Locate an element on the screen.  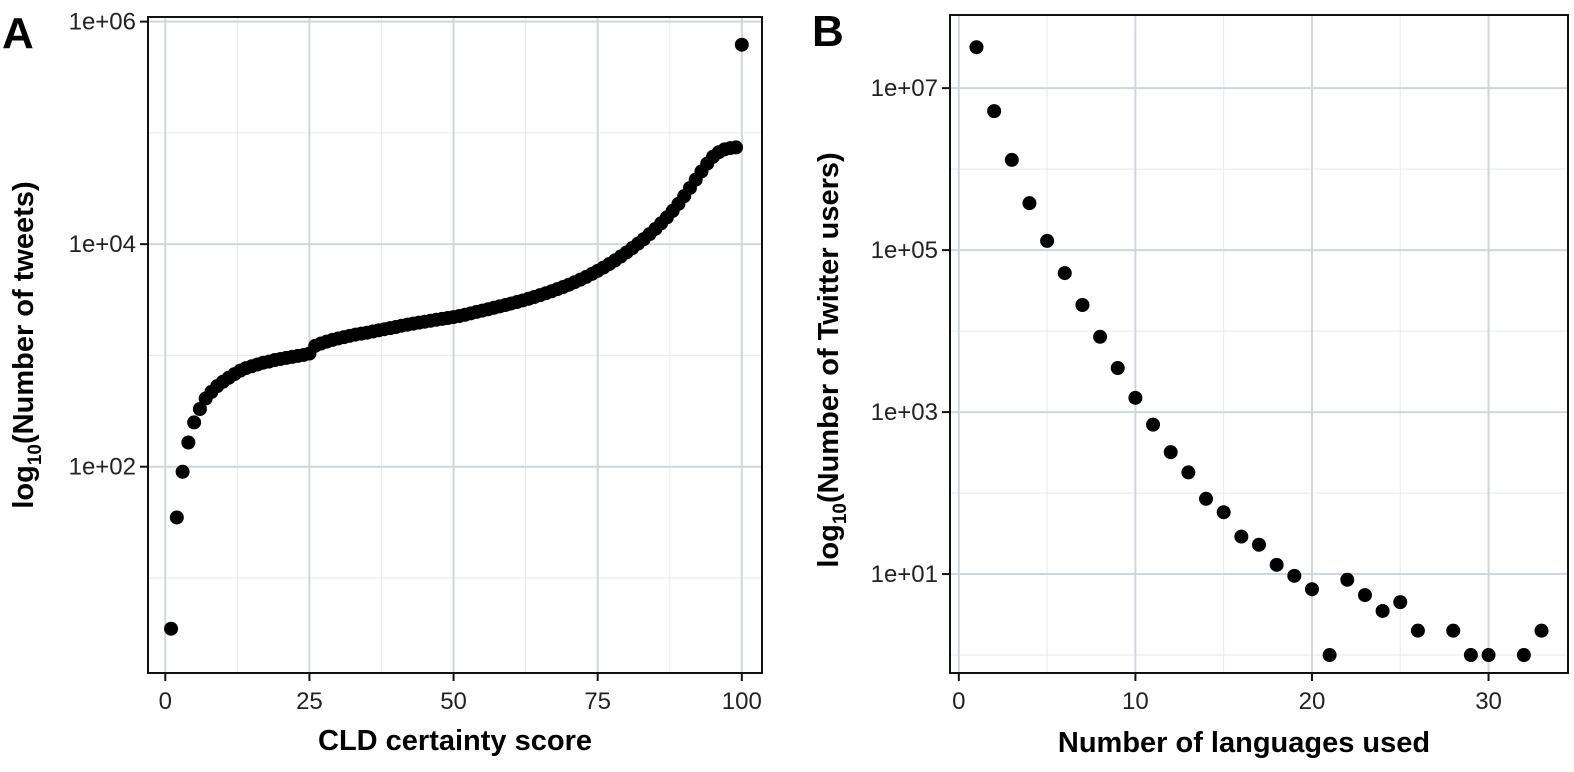
panel-a-y-tick-label: 1e+04 is located at coordinates (102, 244).